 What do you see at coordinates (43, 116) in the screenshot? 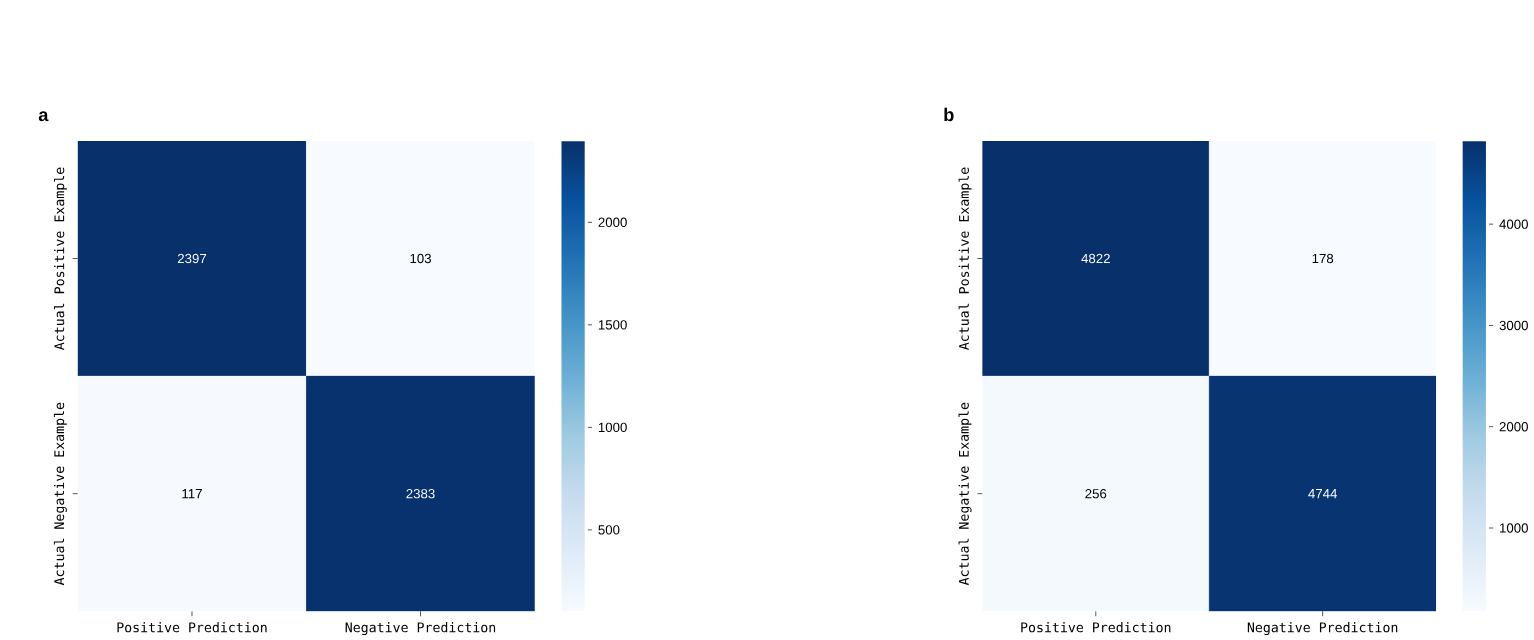
I see `chart-title: a` at bounding box center [43, 116].